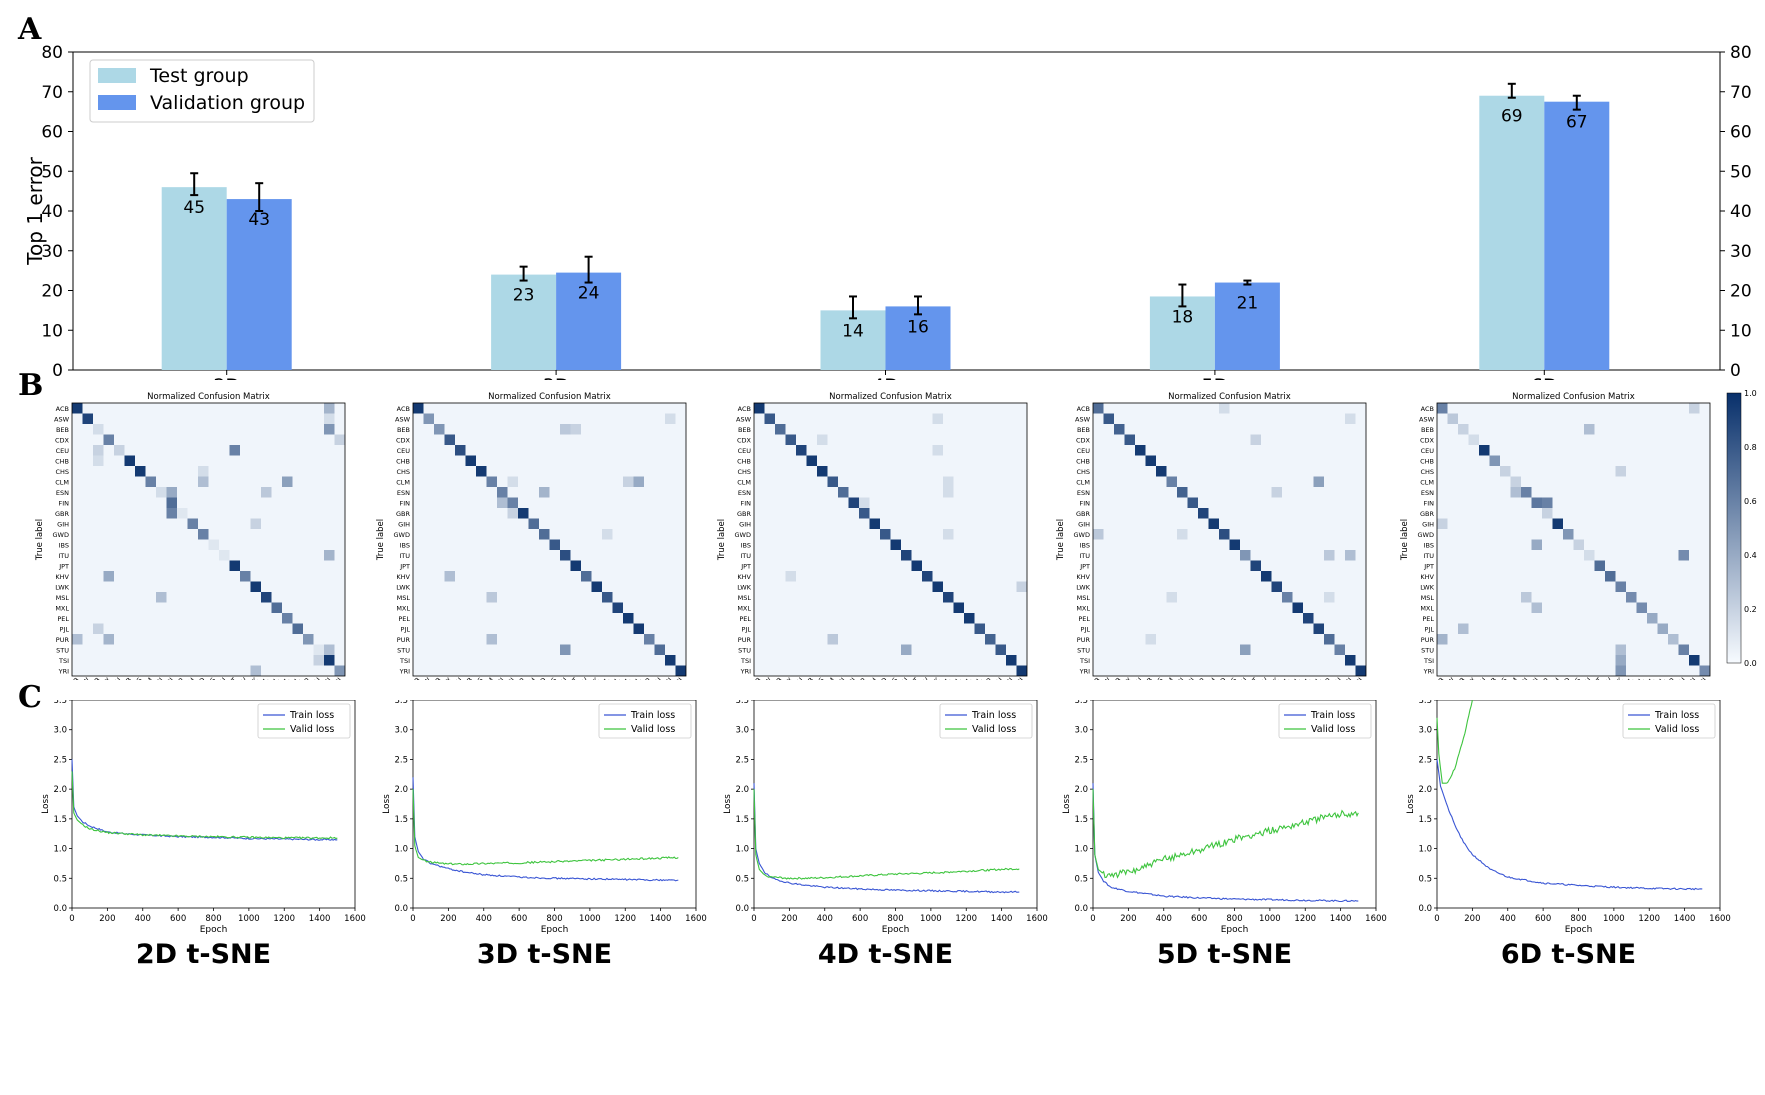 The image size is (1765, 1095). Describe the element at coordinates (1082, 535) in the screenshot. I see `row-tick-label: GWD` at that location.